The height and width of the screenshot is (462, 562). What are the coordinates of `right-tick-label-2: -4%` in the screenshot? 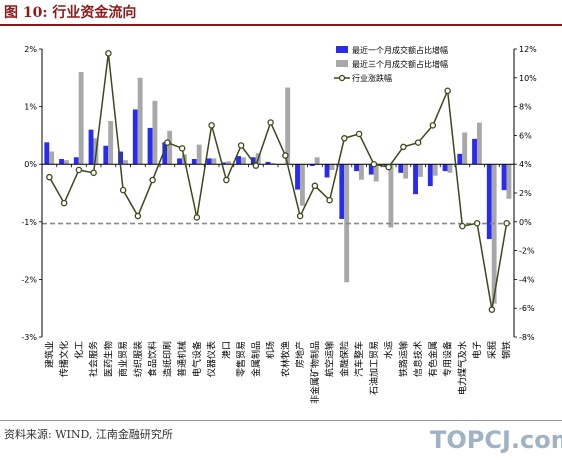 It's located at (527, 279).